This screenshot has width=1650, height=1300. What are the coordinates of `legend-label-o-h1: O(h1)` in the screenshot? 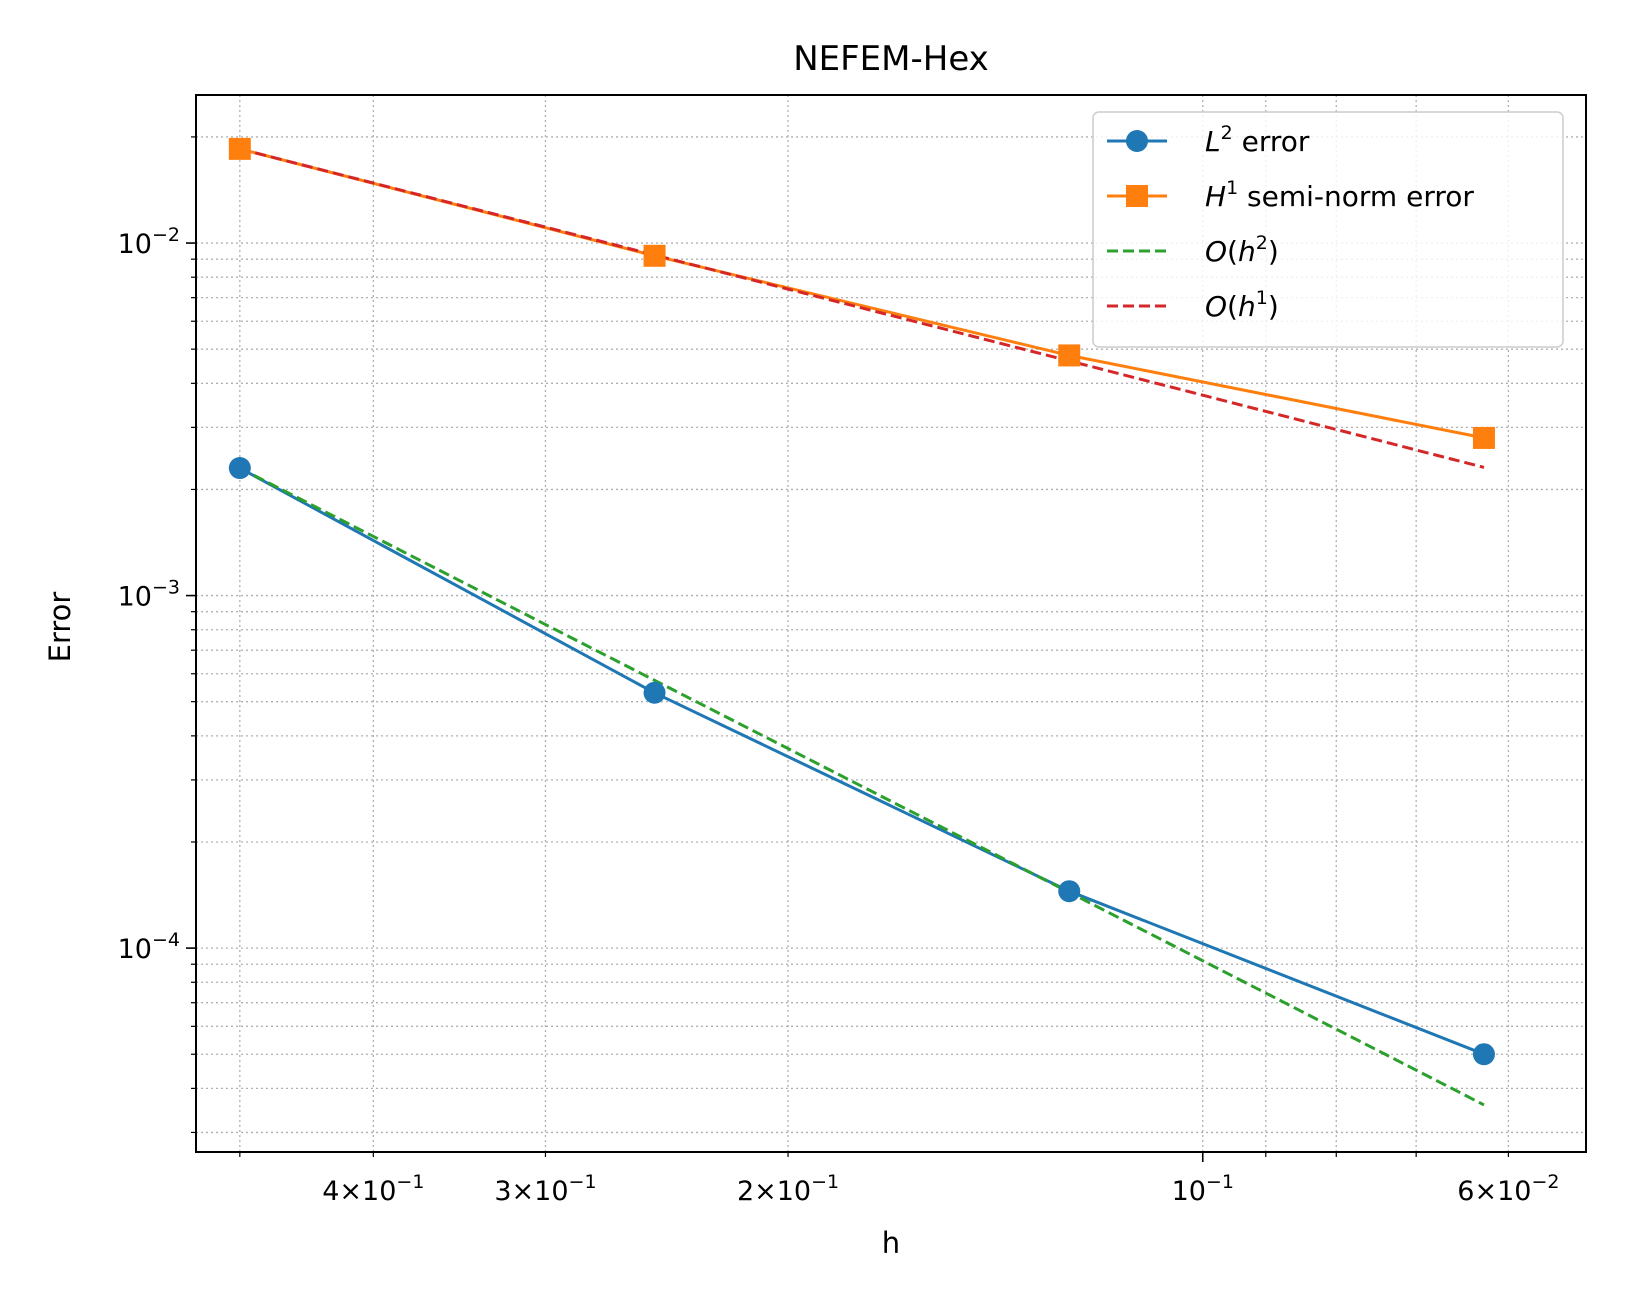 It's located at (1242, 305).